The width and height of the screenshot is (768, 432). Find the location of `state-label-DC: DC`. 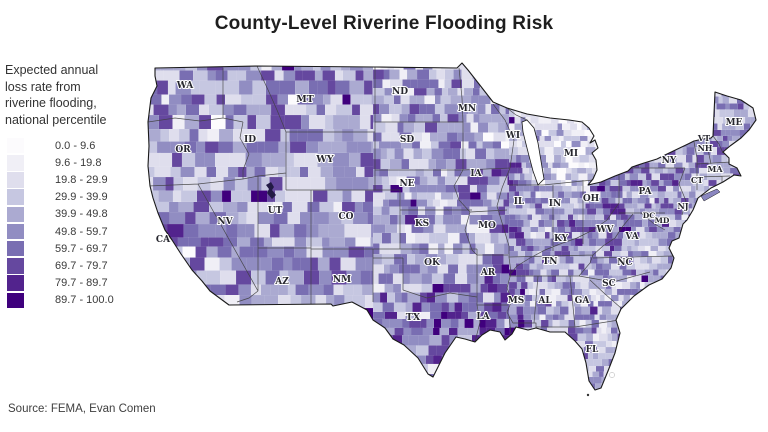

state-label-DC: DC is located at coordinates (649, 215).